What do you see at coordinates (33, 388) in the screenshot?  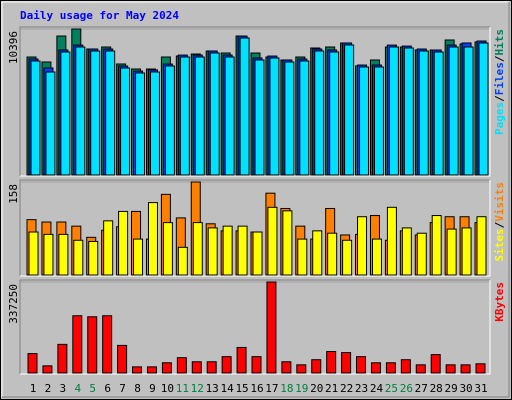 I see `x-tick-label: 1` at bounding box center [33, 388].